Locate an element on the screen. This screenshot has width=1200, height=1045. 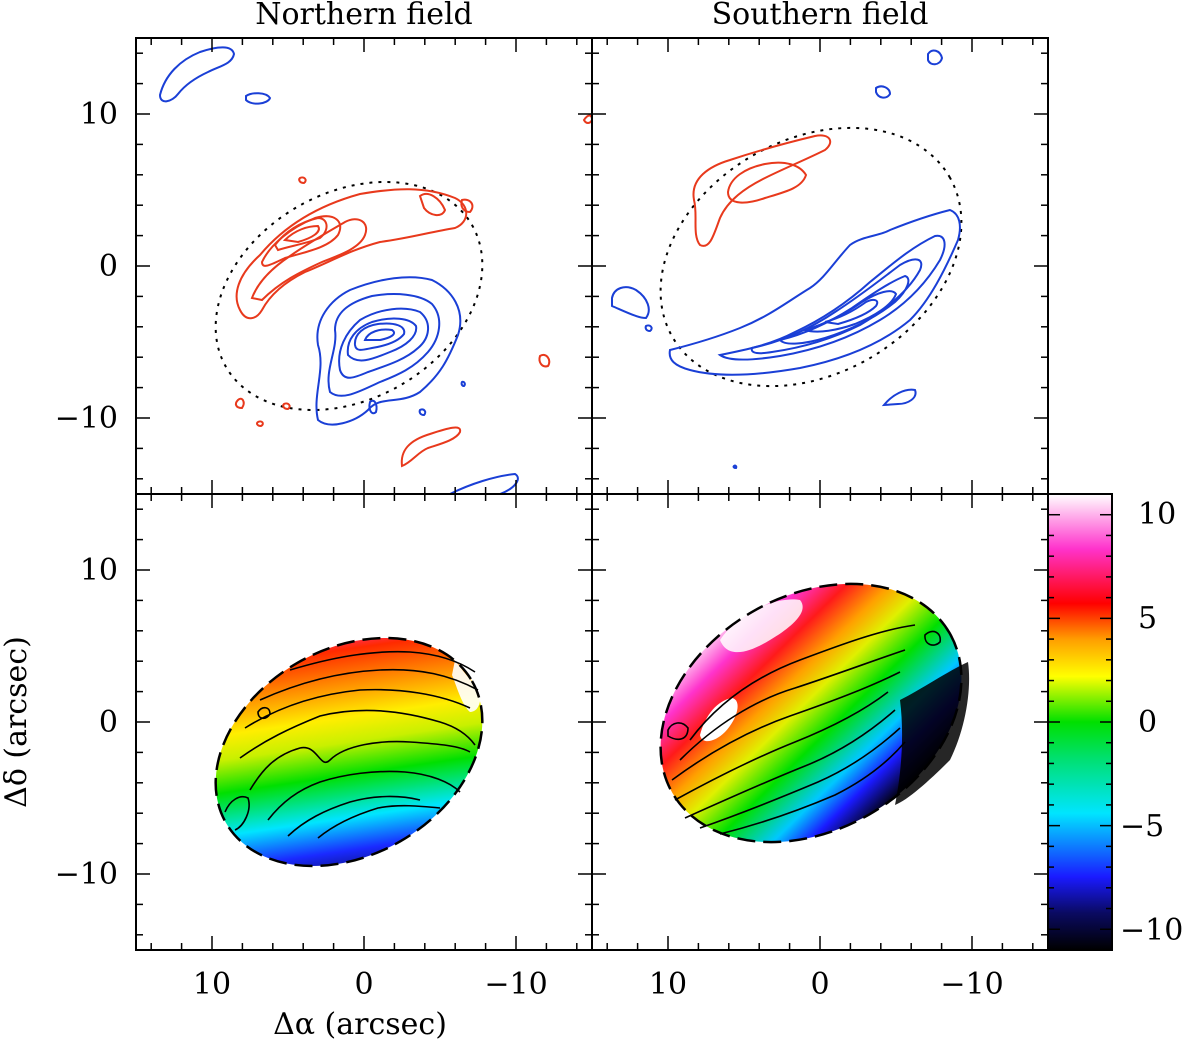
ytick-label-bottom-10: 10 is located at coordinates (99, 570).